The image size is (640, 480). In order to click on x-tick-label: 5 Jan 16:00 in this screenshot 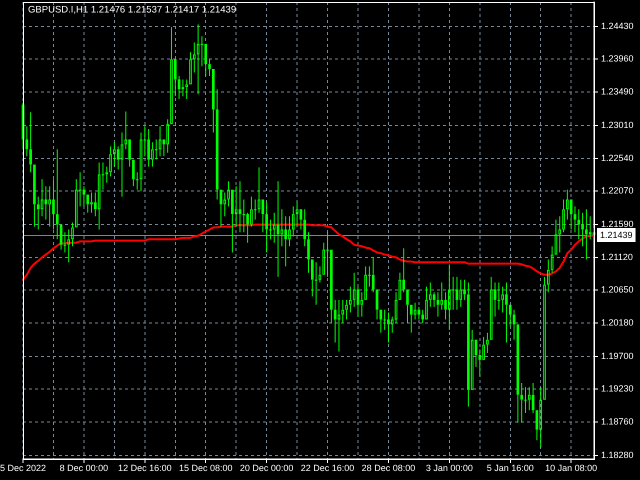, I will do `click(510, 467)`.